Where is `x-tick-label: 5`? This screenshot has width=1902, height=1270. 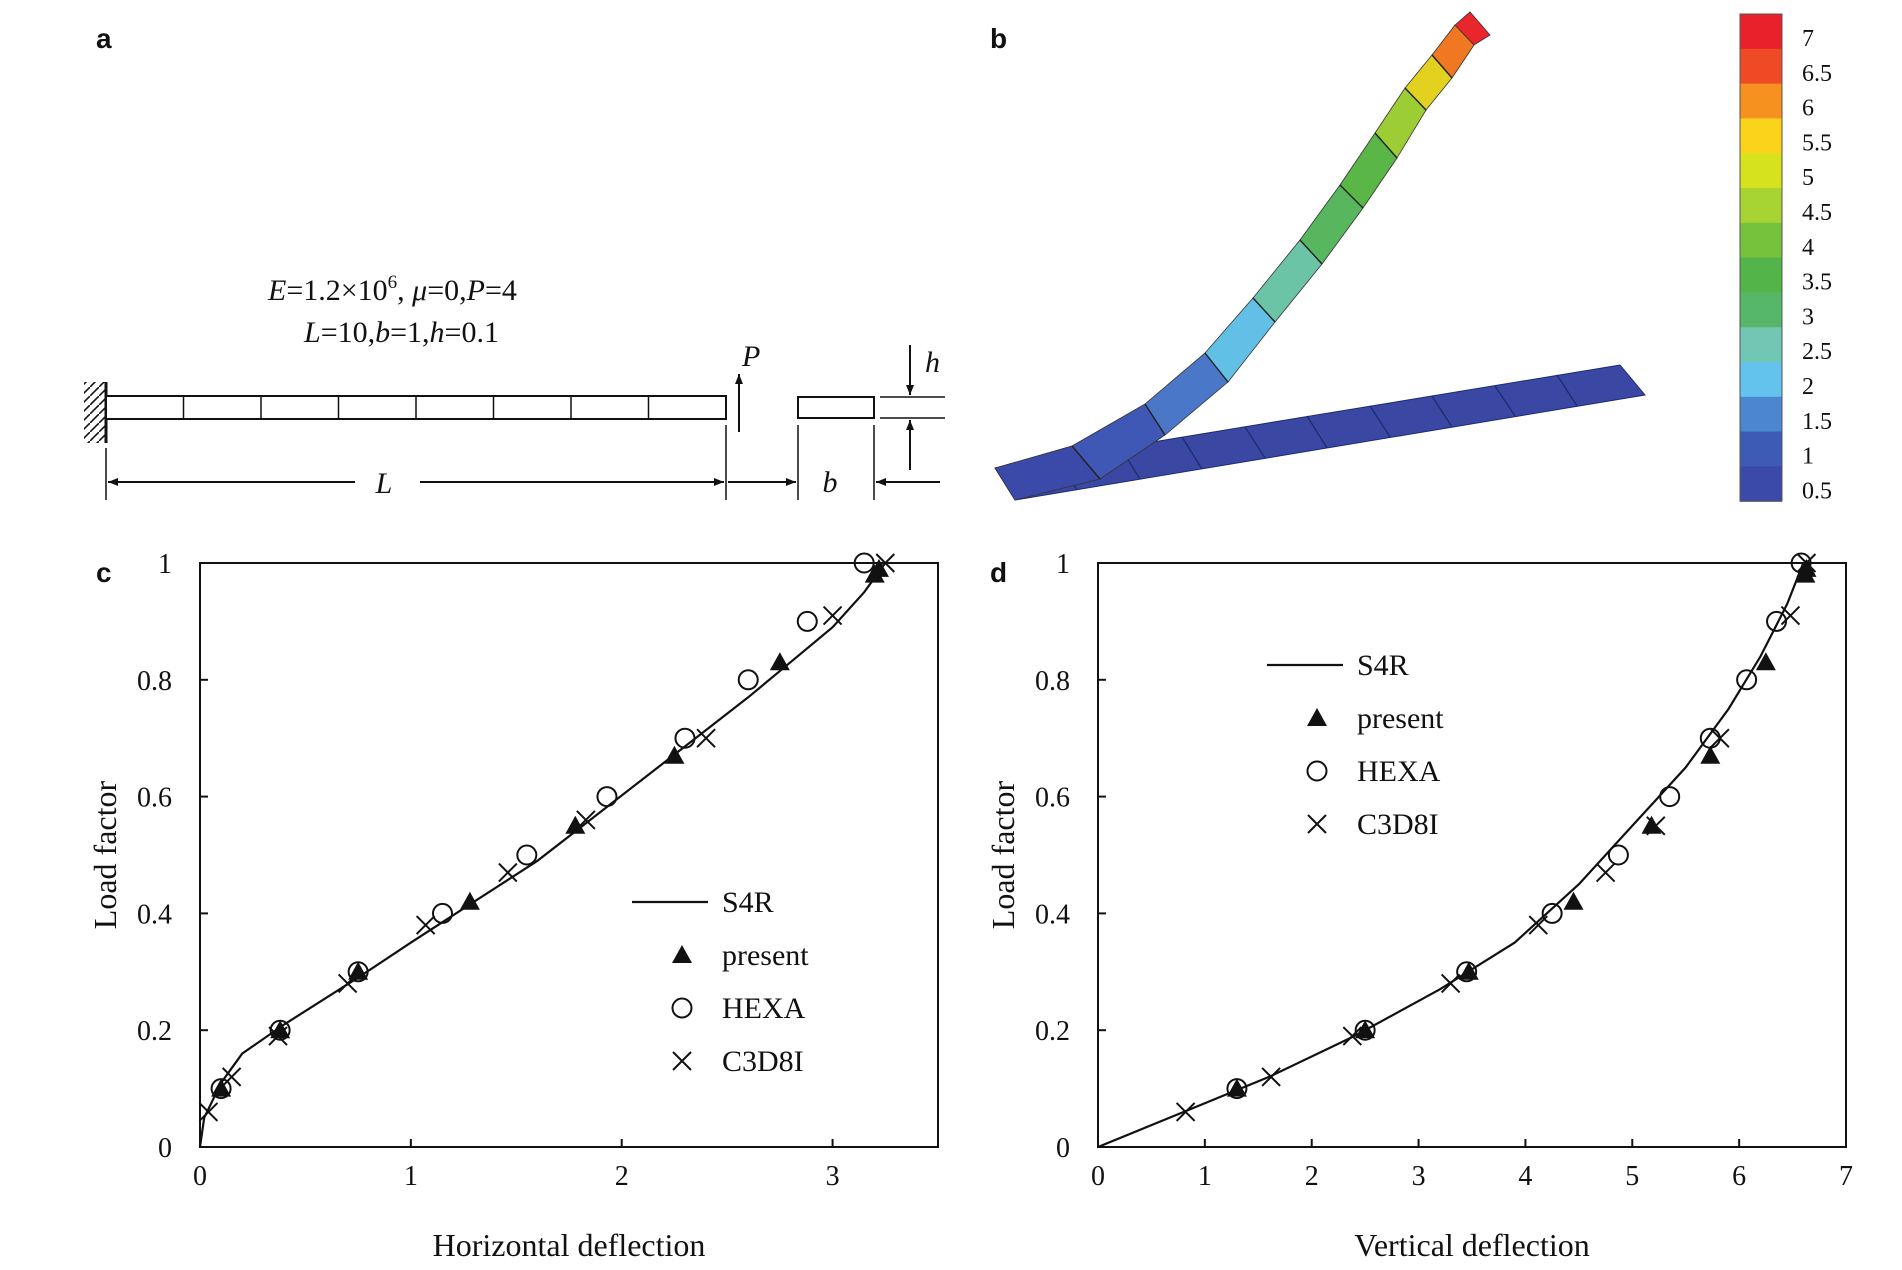
x-tick-label: 5 is located at coordinates (1632, 1176).